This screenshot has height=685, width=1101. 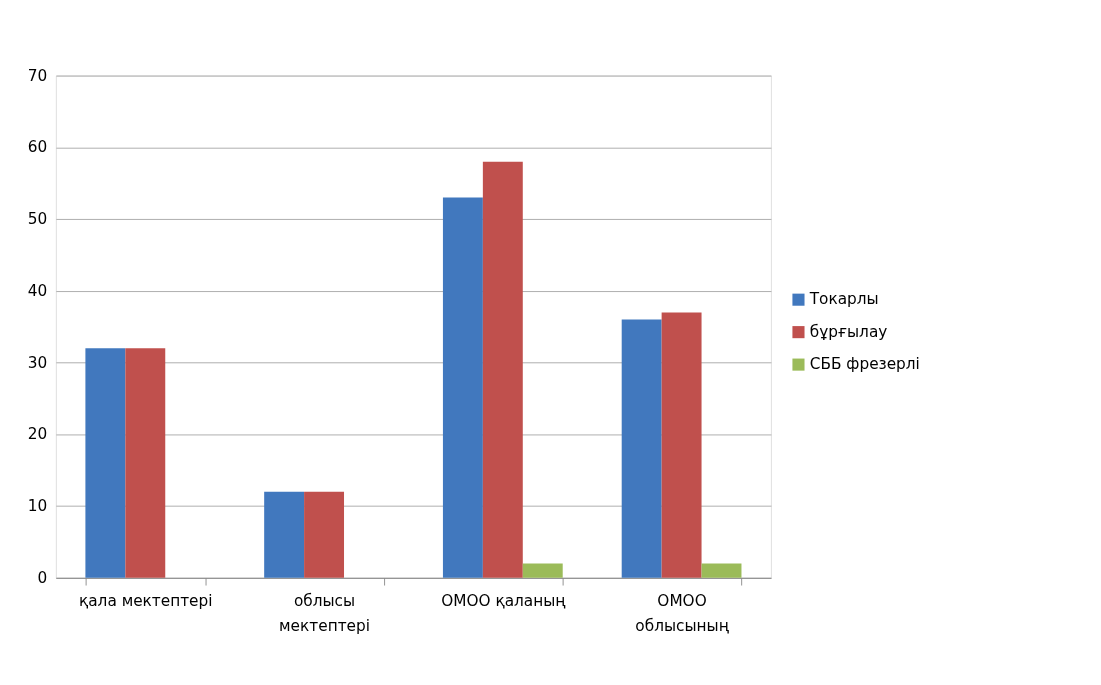 I want to click on x-tick-label: ОМОО облысының, so click(x=682, y=614).